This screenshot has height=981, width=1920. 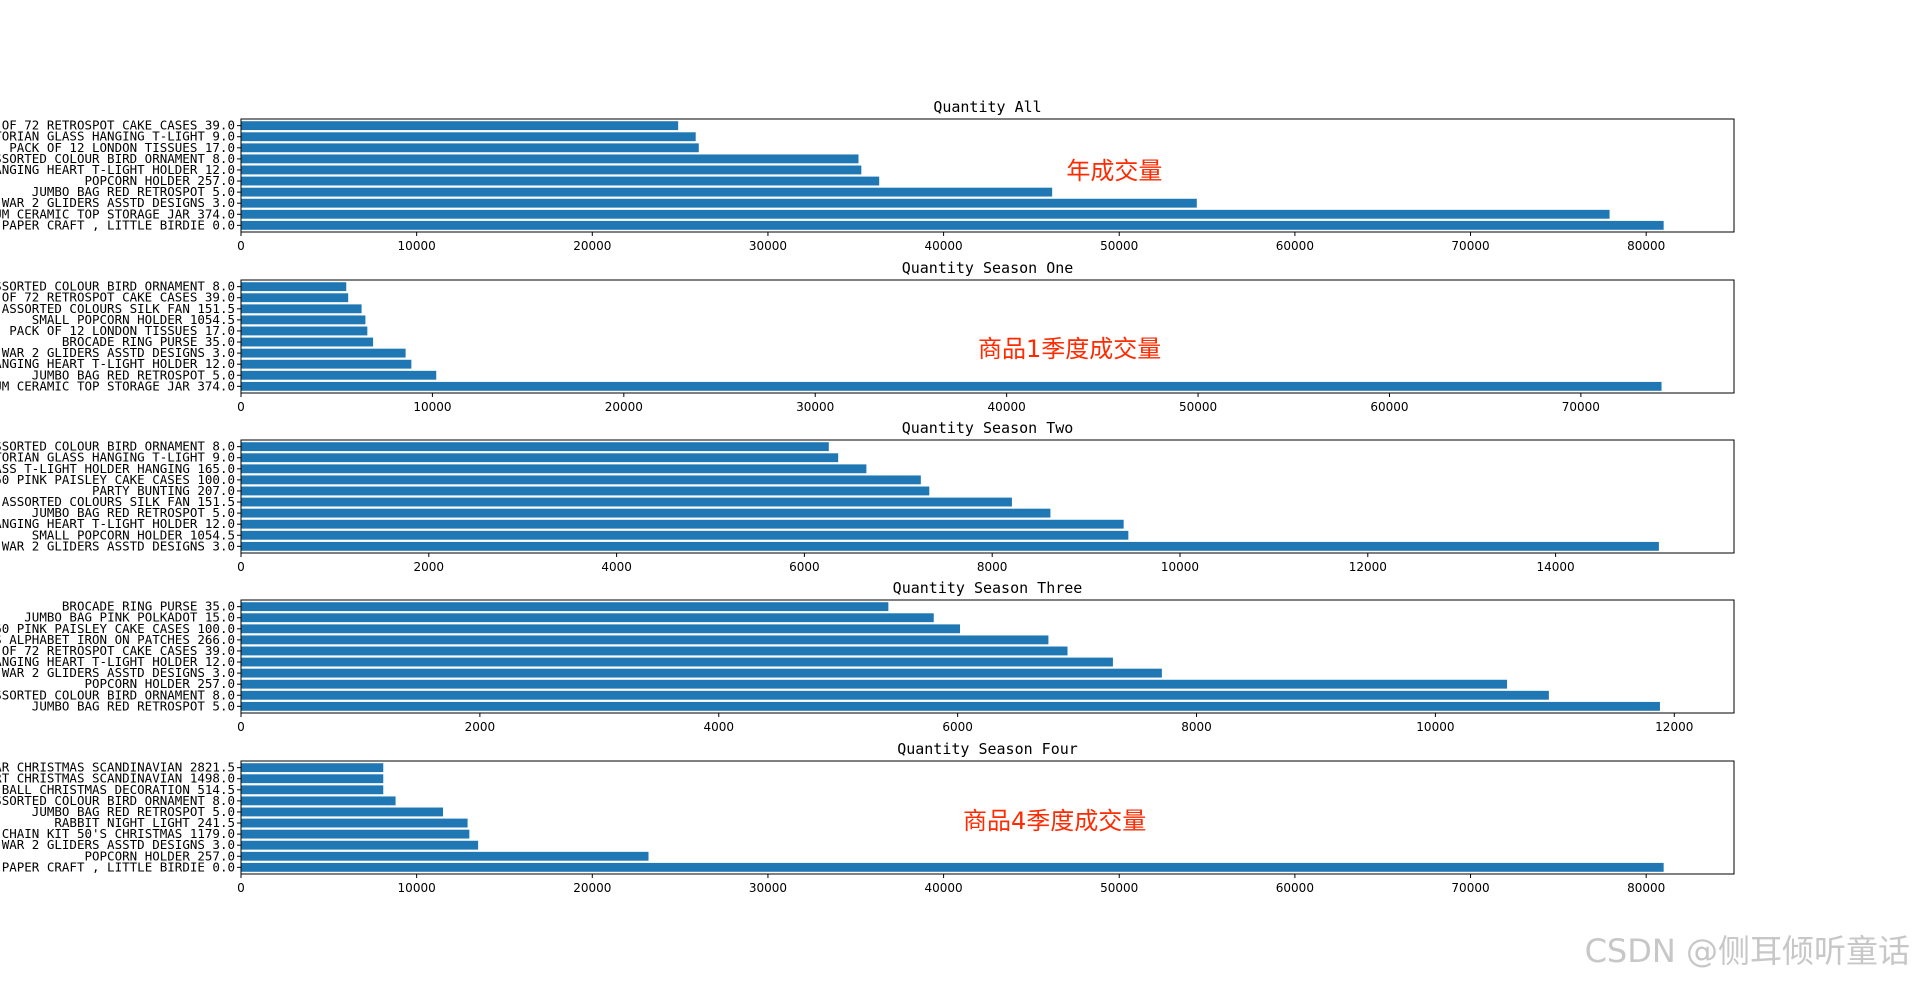 I want to click on y-tick-label: PARTY BUNTING 207.0, so click(x=163, y=490).